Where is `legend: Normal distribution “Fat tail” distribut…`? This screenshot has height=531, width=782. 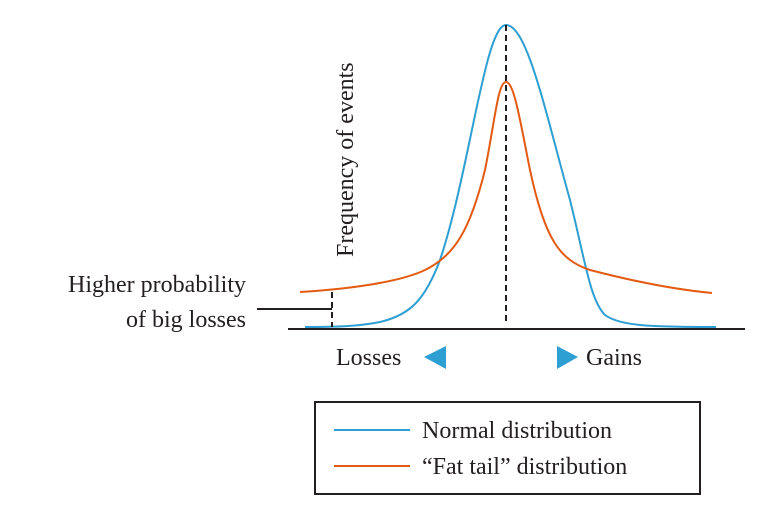 legend: Normal distribution “Fat tail” distribut… is located at coordinates (507, 448).